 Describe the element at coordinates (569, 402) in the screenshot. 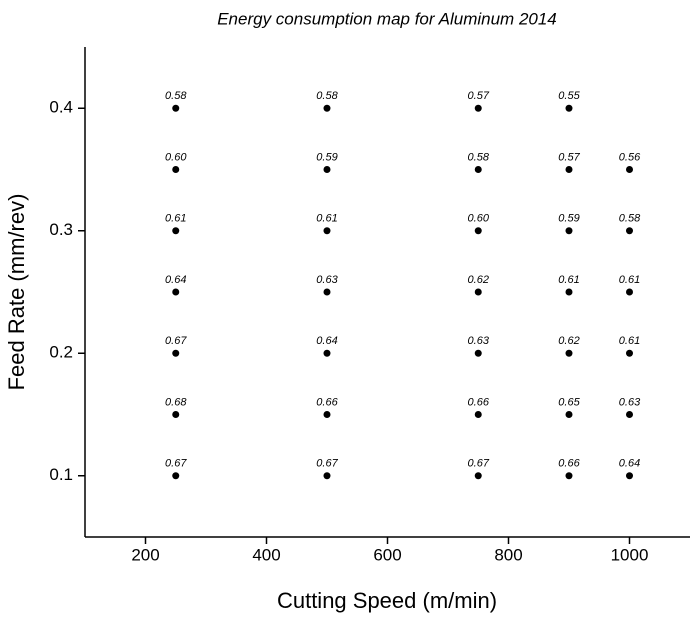

I see `value-label: 0.65` at that location.